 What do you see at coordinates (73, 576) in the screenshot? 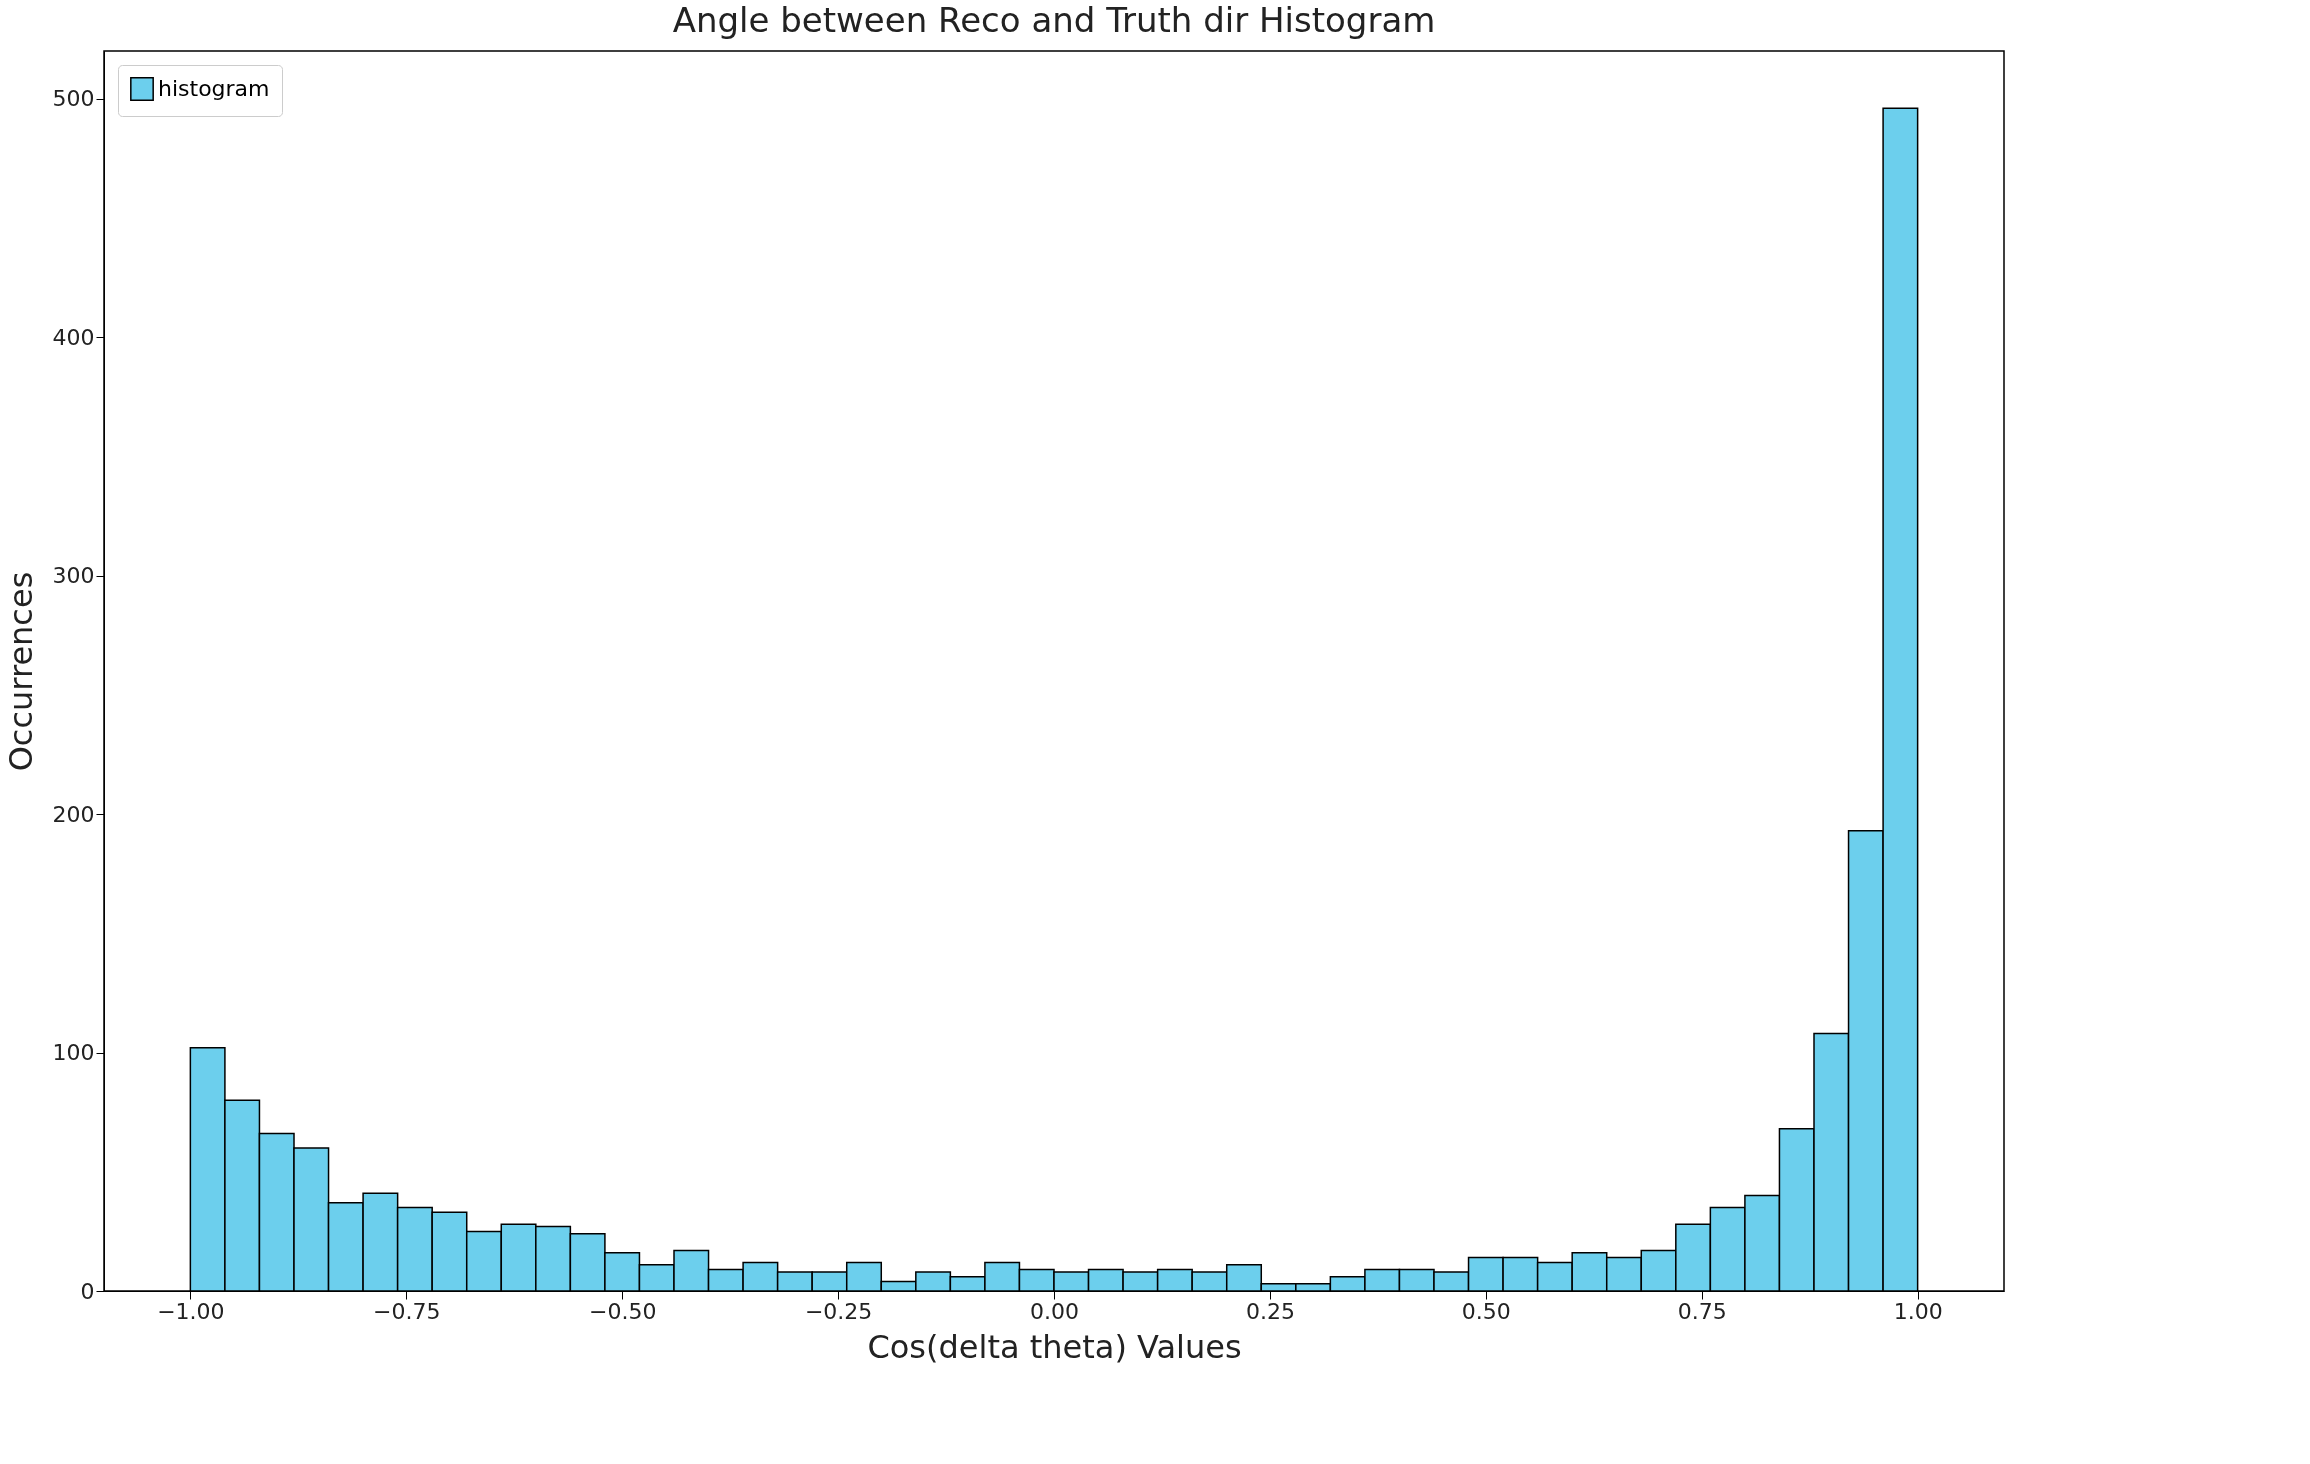
I see `y-tick-label: 300` at bounding box center [73, 576].